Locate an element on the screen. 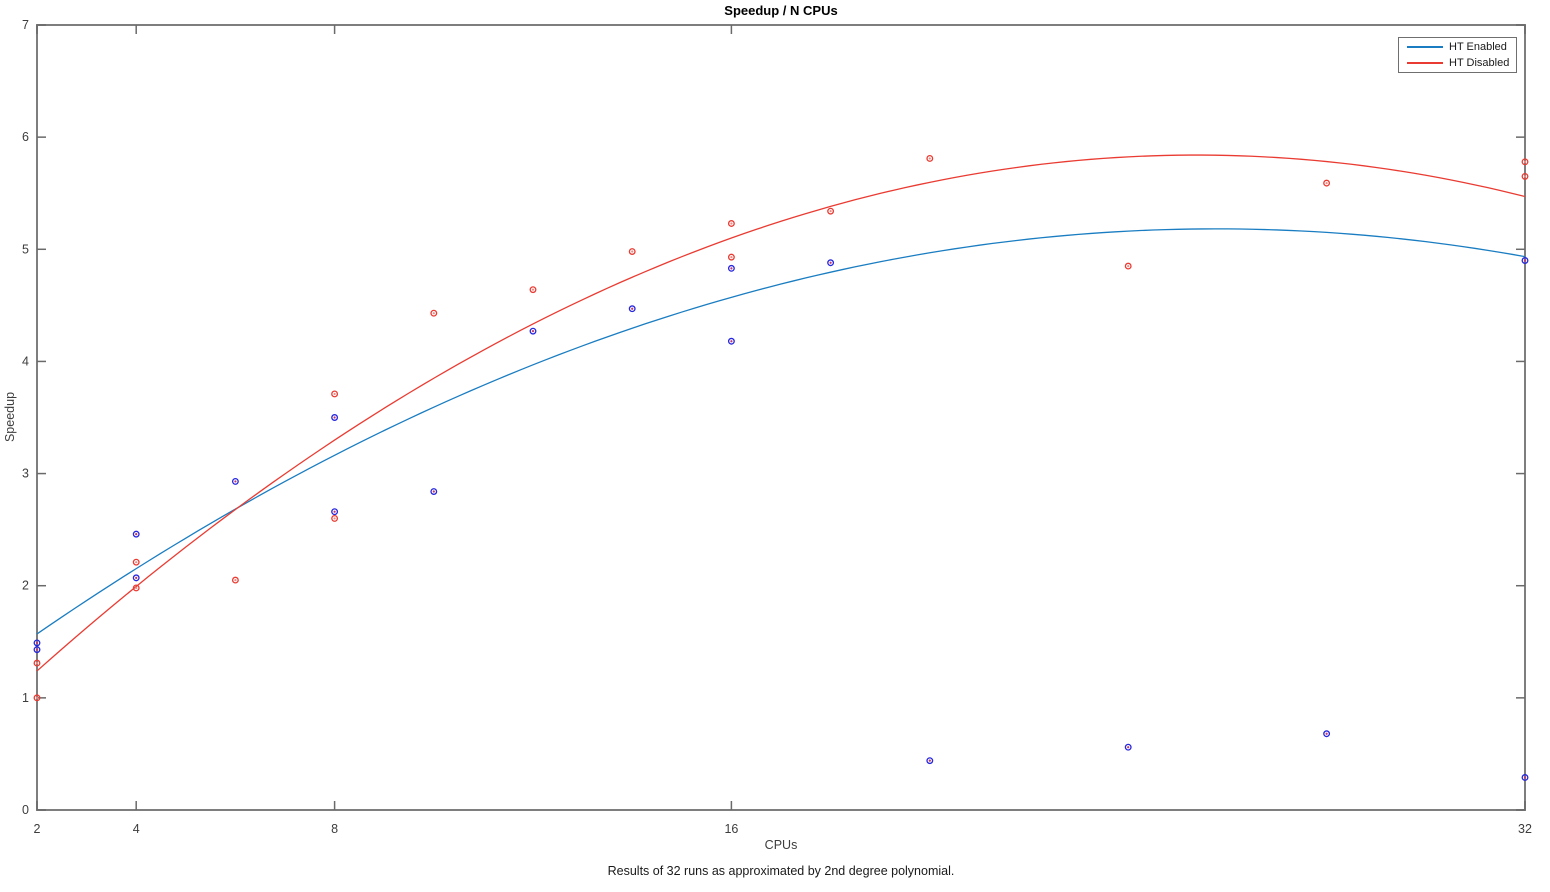 The image size is (1550, 892). svg-text: 0 is located at coordinates (25, 810).